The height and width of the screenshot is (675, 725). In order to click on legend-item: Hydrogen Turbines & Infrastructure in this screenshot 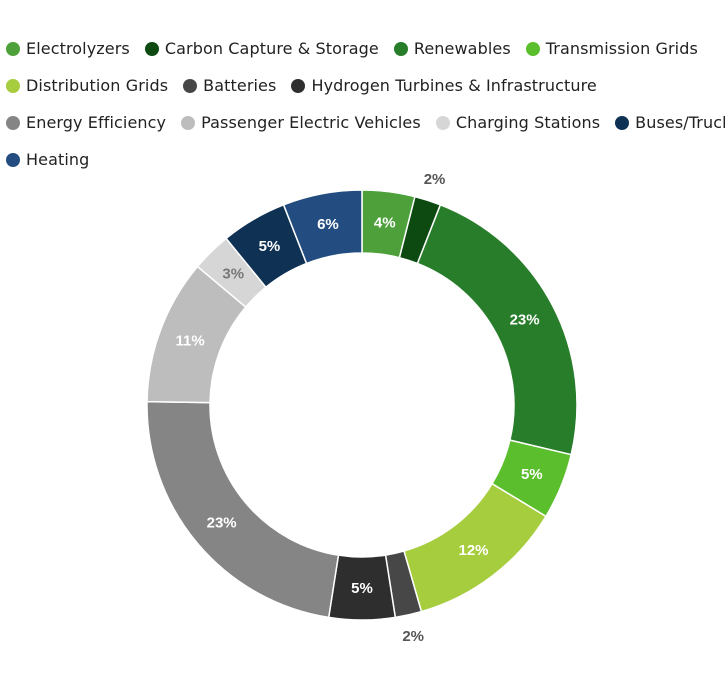, I will do `click(444, 85)`.